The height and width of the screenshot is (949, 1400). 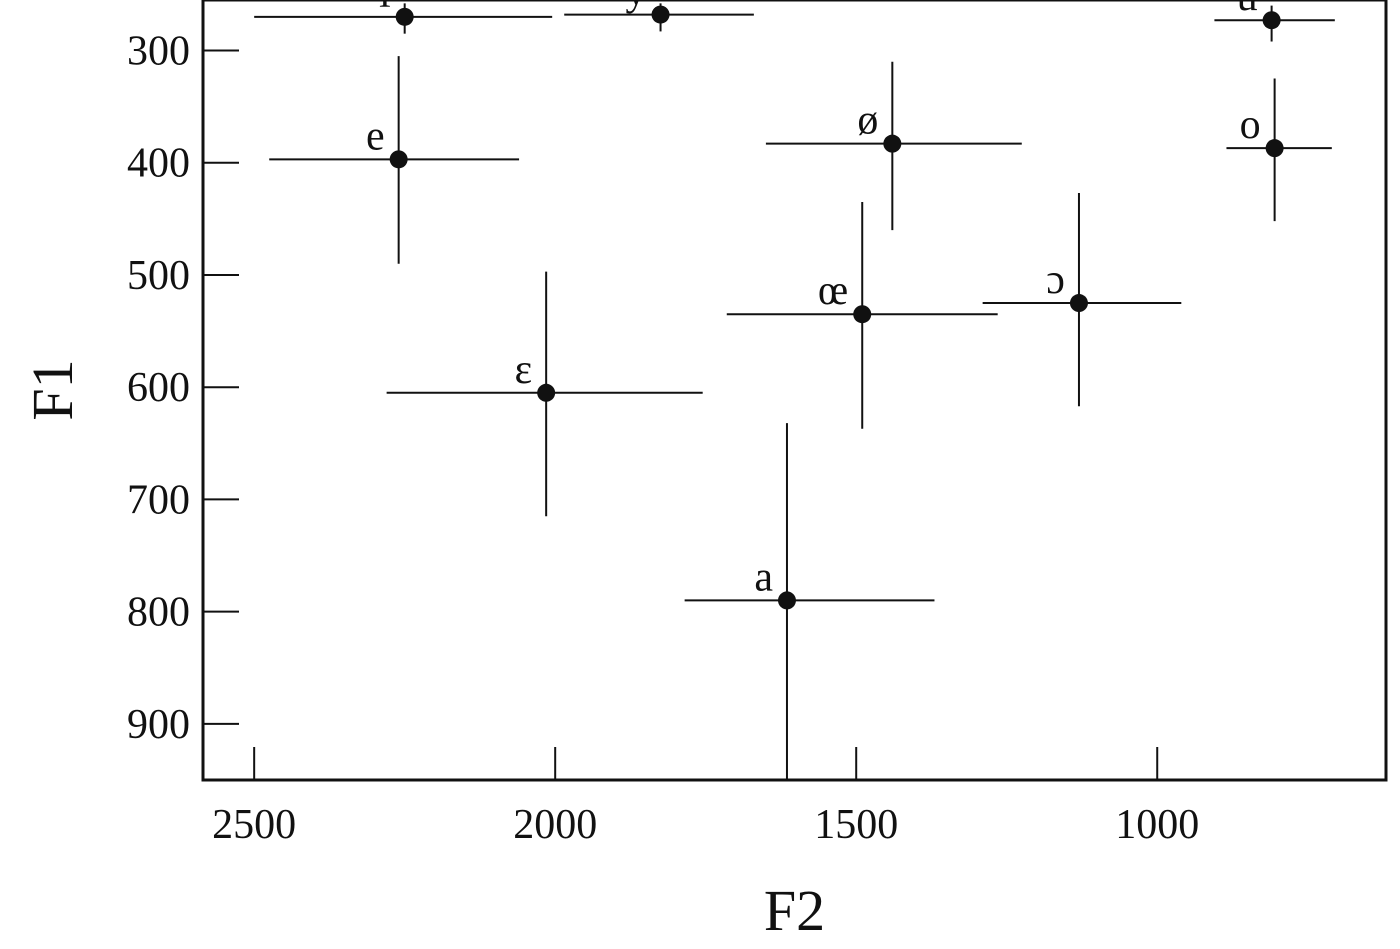 I want to click on x-tick-label: 2000, so click(x=555, y=825).